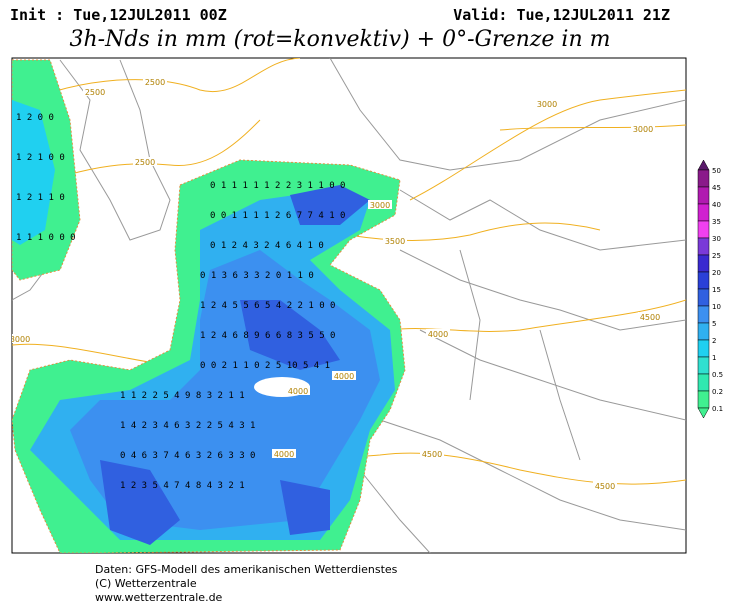 The image size is (732, 614). What do you see at coordinates (46, 238) in the screenshot?
I see `precip-values: 1 1 1 0 0 0` at bounding box center [46, 238].